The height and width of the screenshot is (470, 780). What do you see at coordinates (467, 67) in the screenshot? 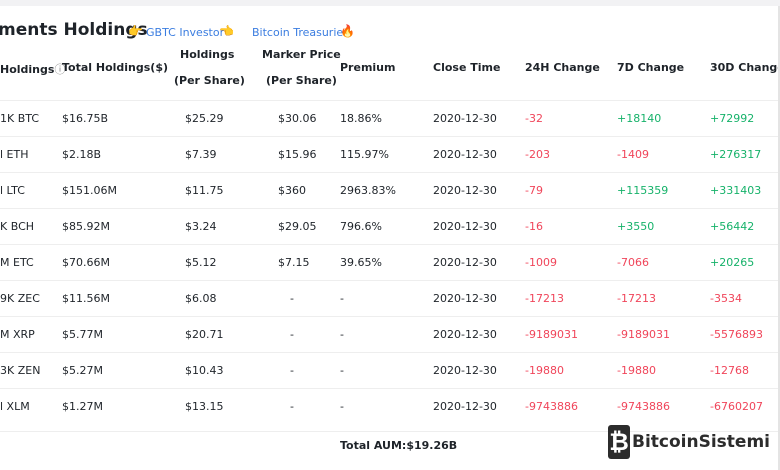
I see `col-close-time: Close Time` at bounding box center [467, 67].